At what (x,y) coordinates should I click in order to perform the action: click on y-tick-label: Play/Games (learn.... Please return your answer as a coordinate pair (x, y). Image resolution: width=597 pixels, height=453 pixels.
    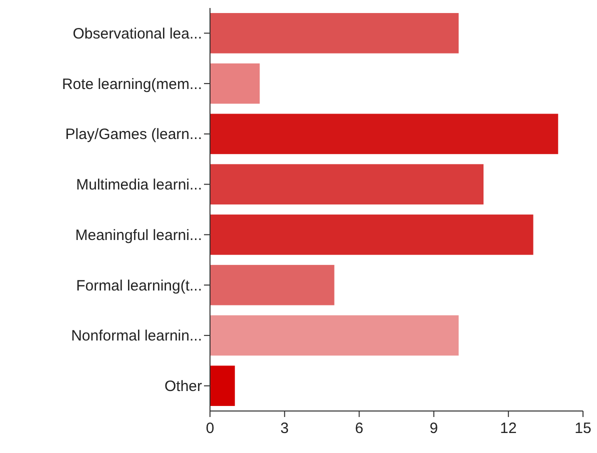
    Looking at the image, I should click on (133, 135).